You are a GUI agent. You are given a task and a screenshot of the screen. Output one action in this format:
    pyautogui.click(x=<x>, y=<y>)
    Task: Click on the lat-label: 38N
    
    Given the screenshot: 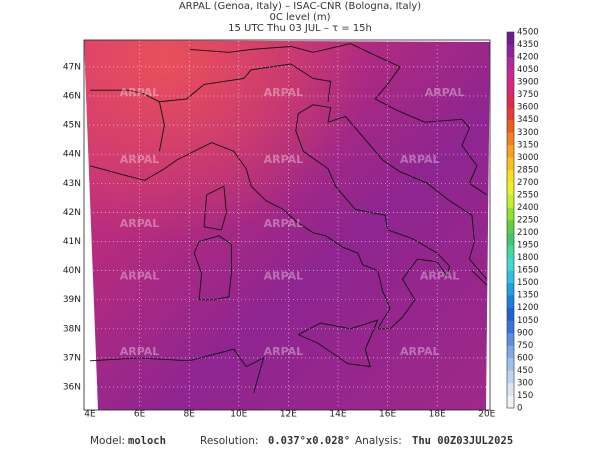 What is the action you would take?
    pyautogui.click(x=72, y=329)
    